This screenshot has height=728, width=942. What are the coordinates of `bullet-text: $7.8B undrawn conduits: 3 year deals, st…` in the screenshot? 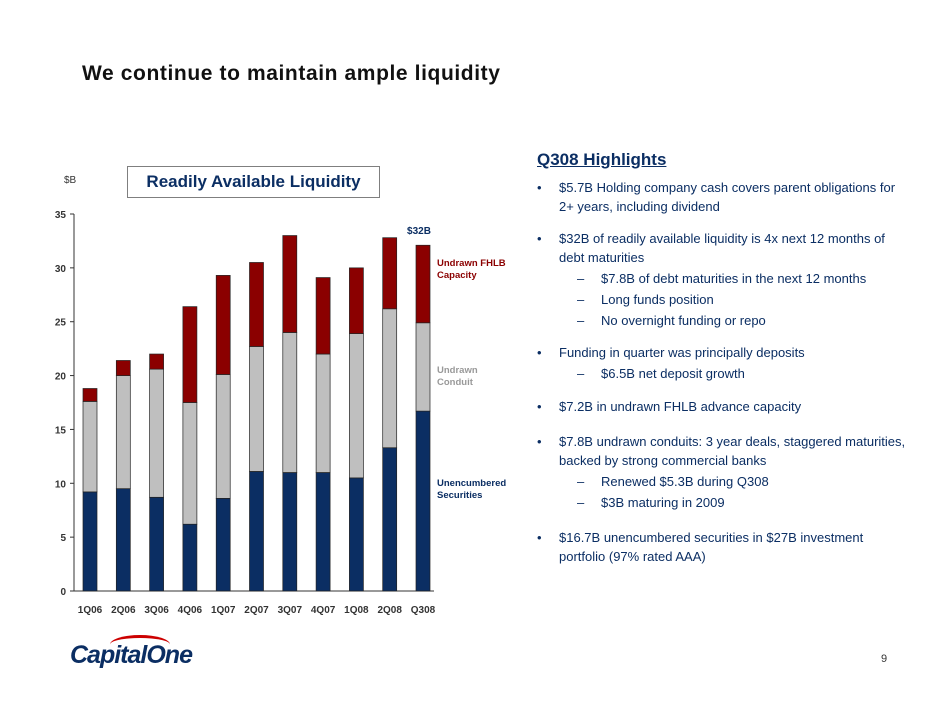 It's located at (732, 451).